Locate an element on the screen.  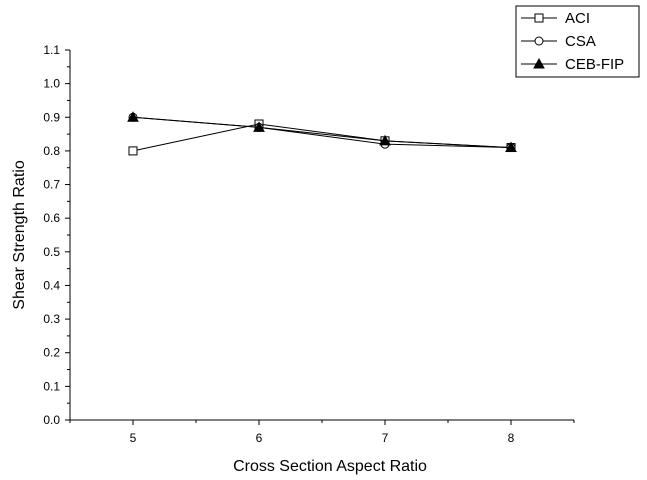
series-layer is located at coordinates (322, 133).